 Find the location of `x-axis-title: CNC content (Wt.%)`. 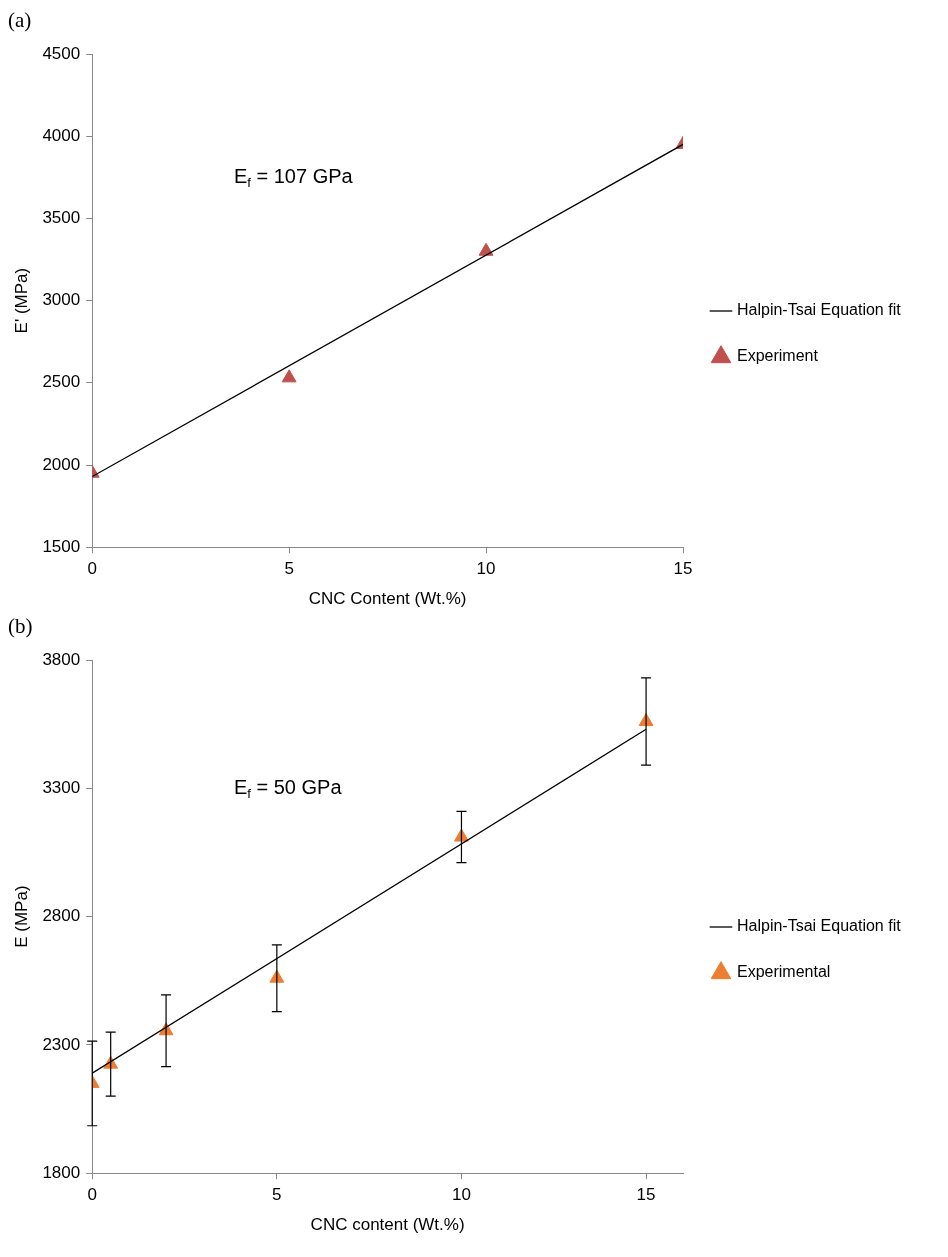

x-axis-title: CNC content (Wt.%) is located at coordinates (387, 1225).